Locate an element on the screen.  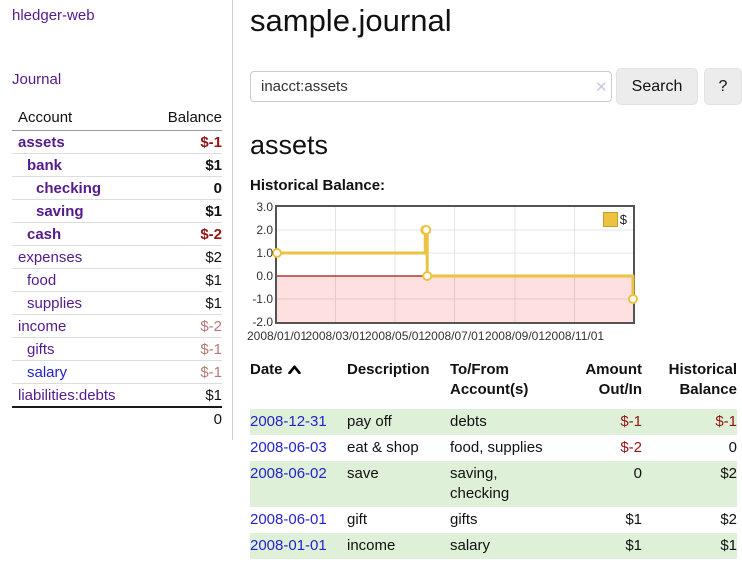
sidebar-account-link-bank: bank is located at coordinates (45, 165).